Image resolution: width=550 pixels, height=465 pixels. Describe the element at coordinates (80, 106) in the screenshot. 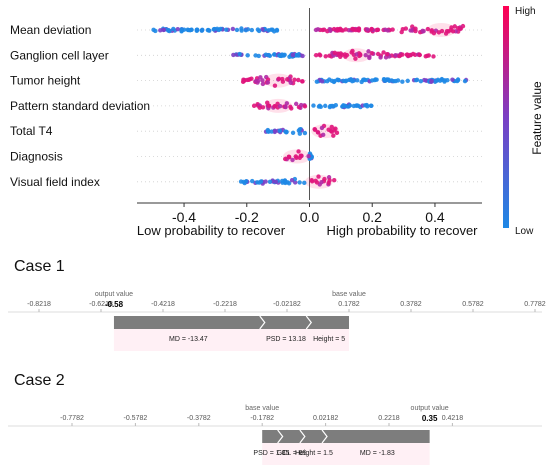

I see `feature-label: Pattern standard deviation` at that location.